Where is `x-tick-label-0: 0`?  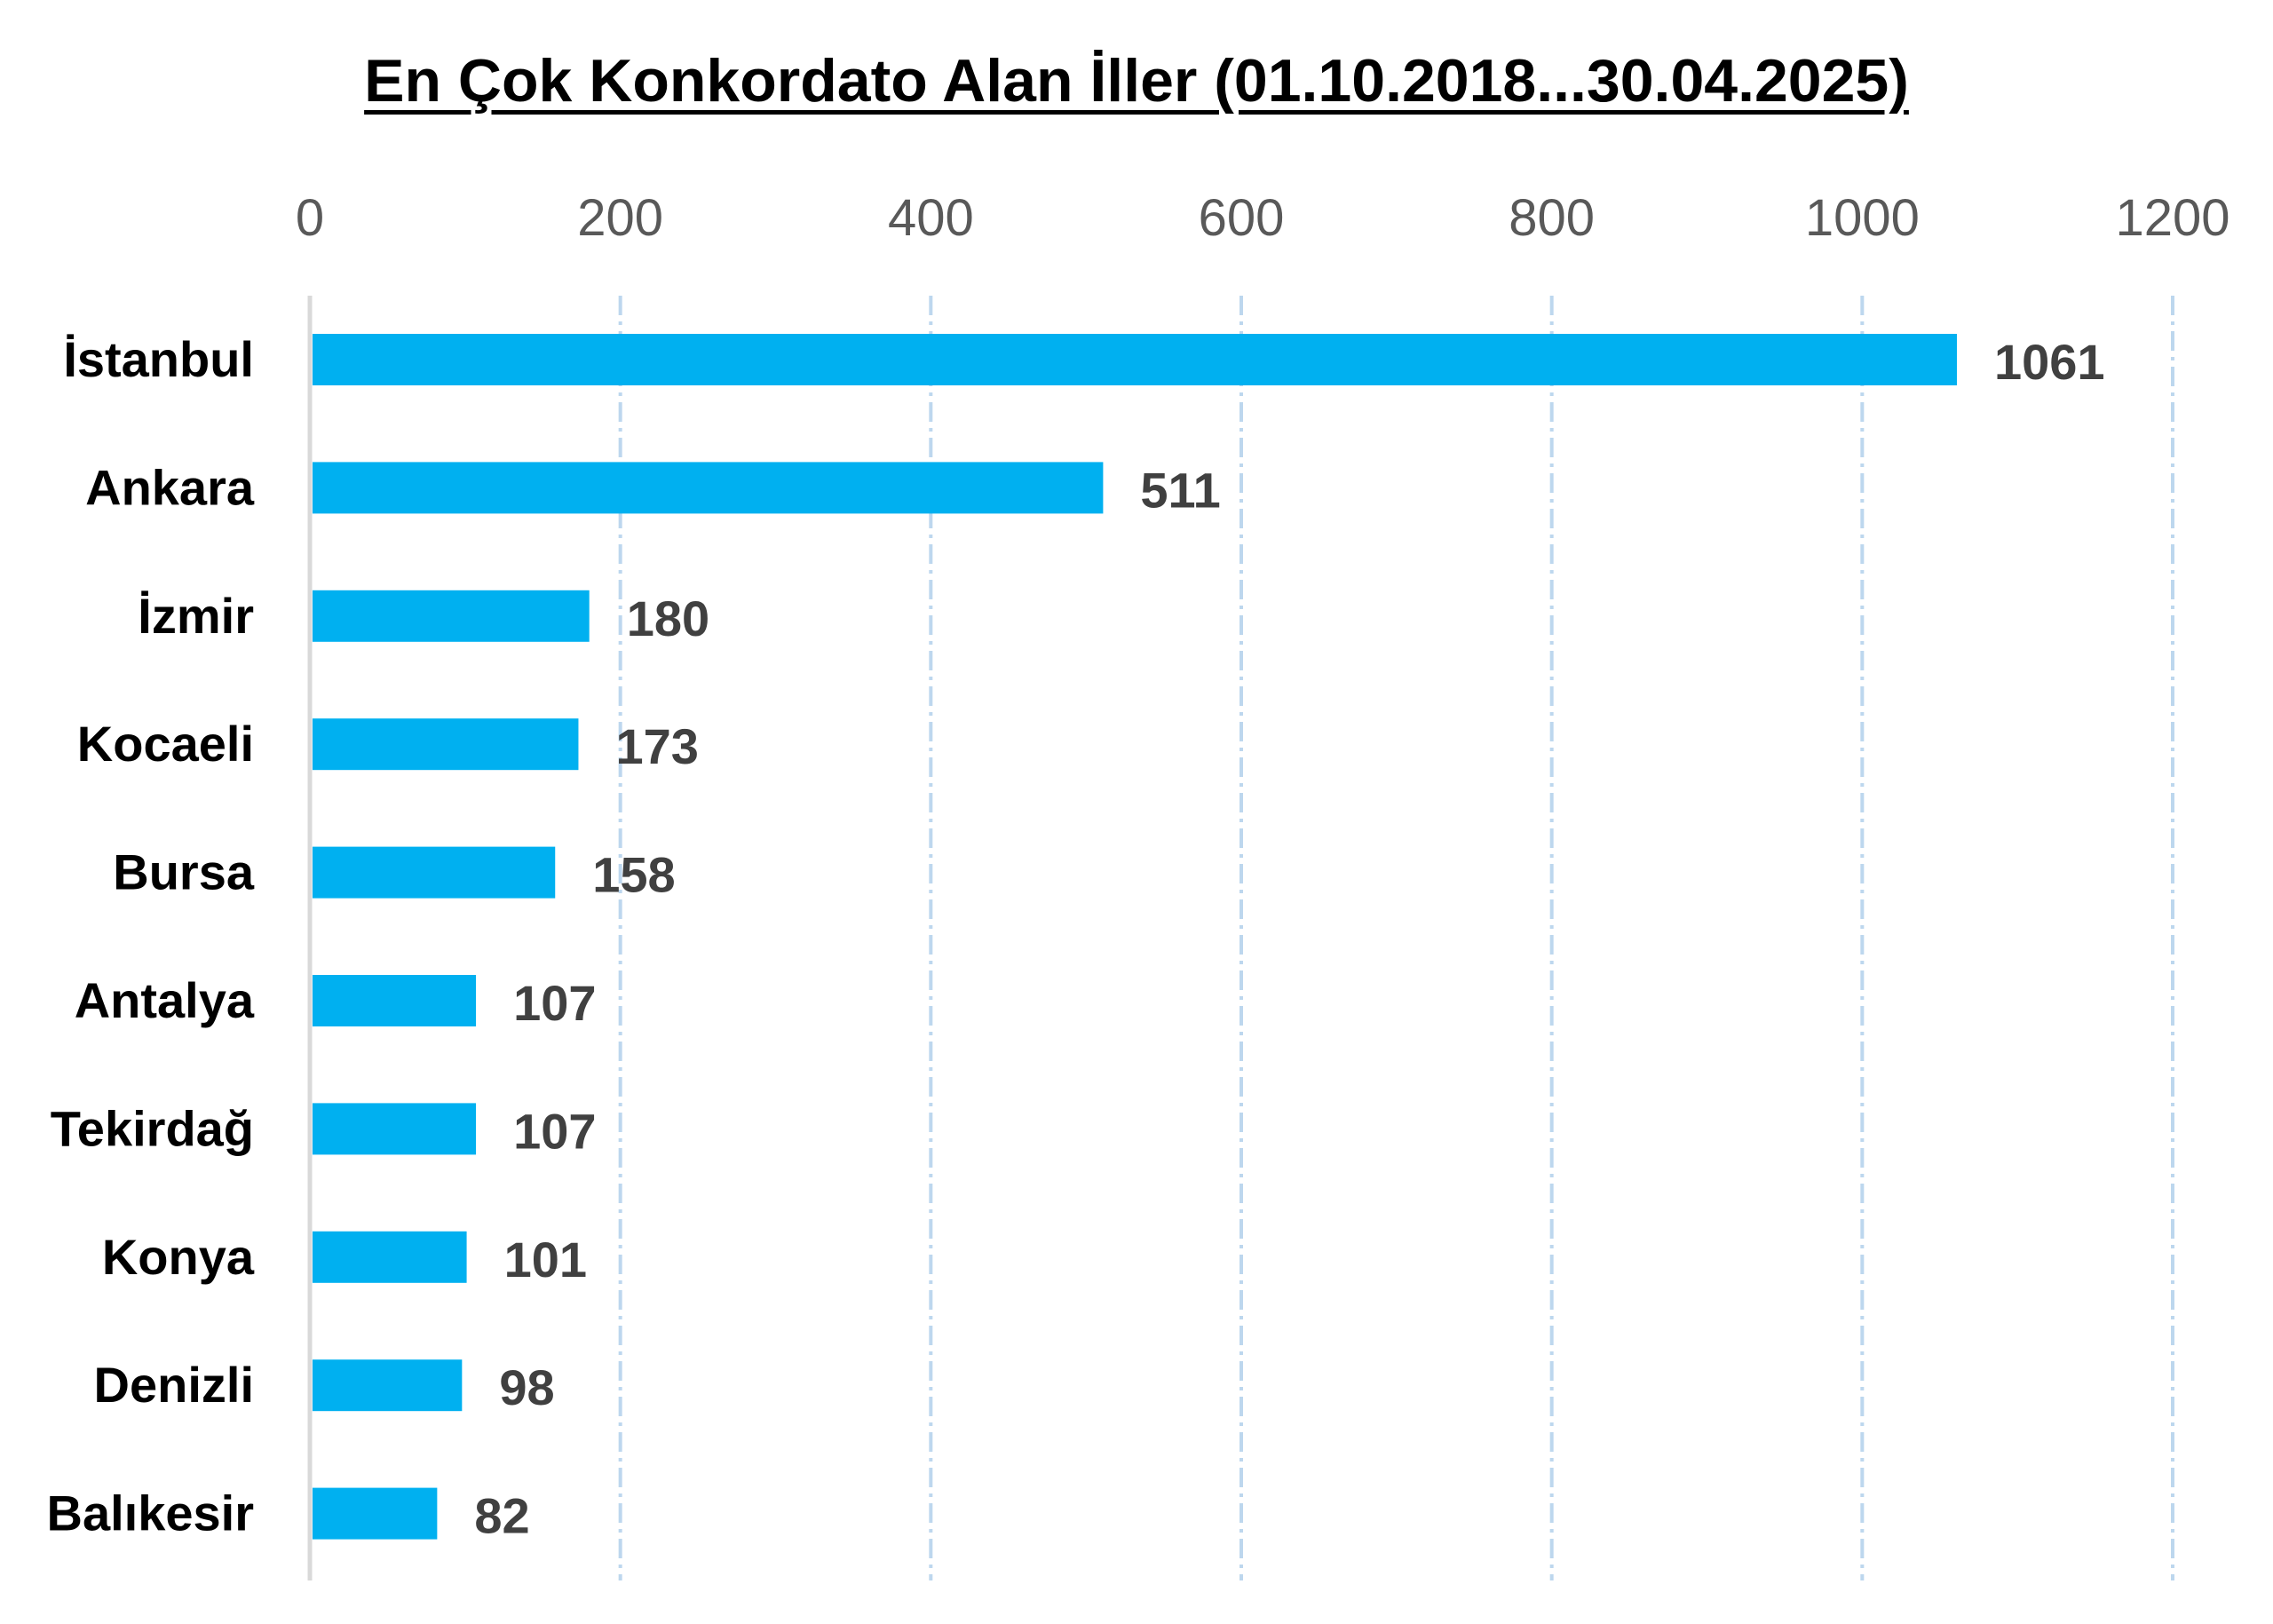
x-tick-label-0: 0 is located at coordinates (310, 218).